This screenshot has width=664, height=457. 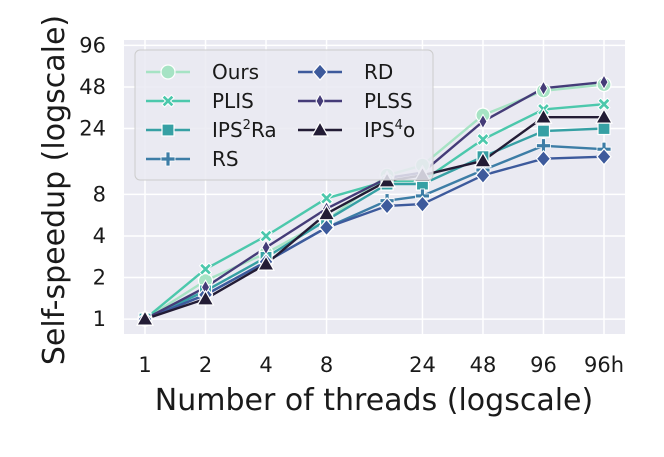 I want to click on legend-label-rd: RD, so click(x=378, y=72).